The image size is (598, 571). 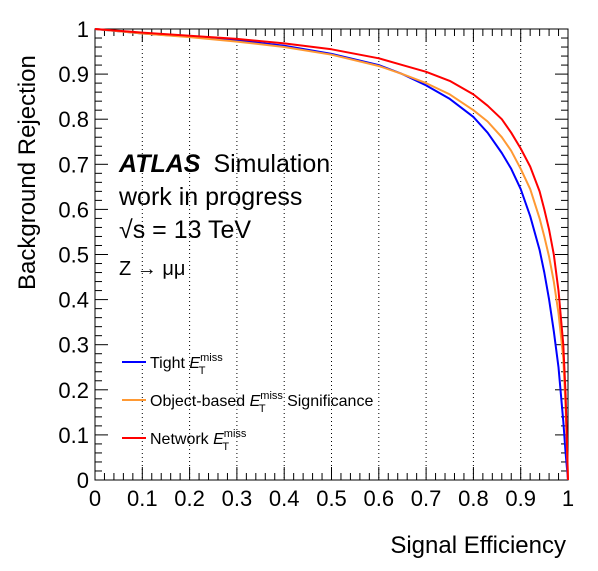 I want to click on process-label: Z → μμ, so click(x=152, y=269).